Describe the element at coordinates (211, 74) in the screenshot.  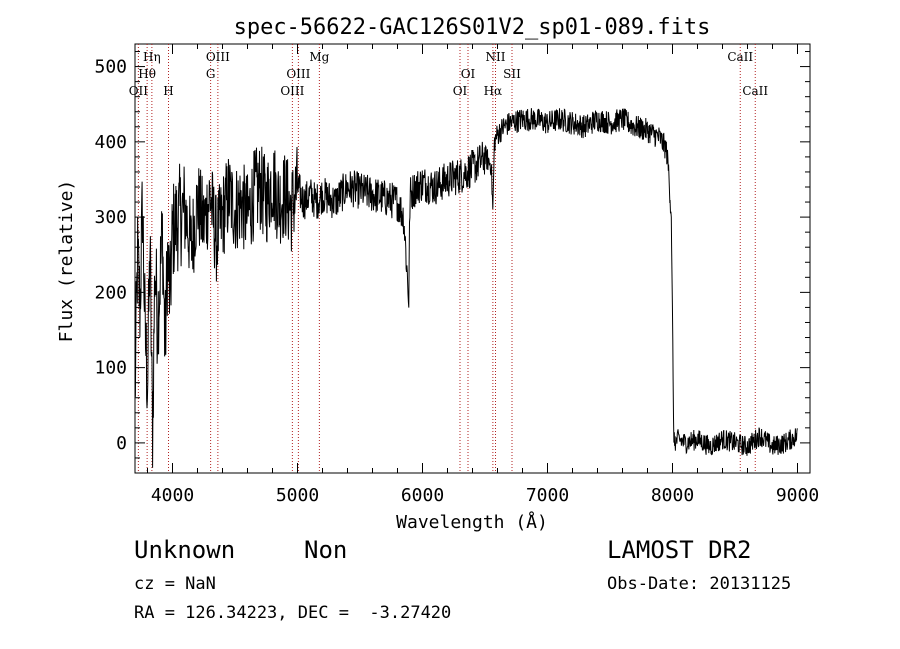
I see `line-marker-label: G` at that location.